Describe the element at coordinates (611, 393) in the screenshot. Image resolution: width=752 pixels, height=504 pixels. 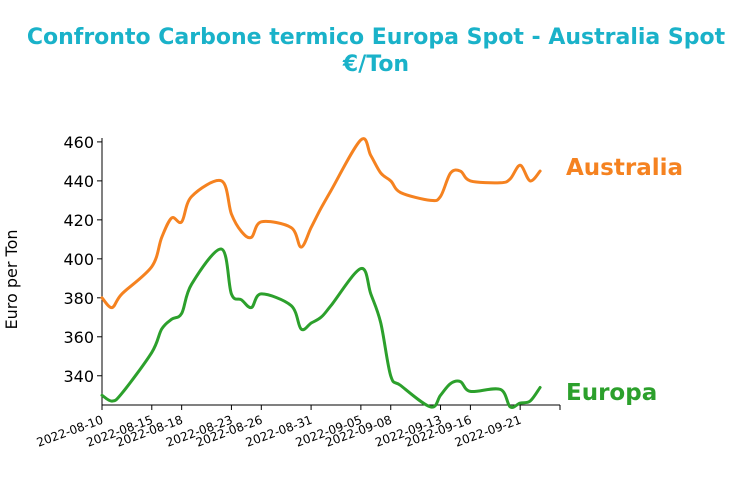
I see `series-label-europa: Europa` at that location.